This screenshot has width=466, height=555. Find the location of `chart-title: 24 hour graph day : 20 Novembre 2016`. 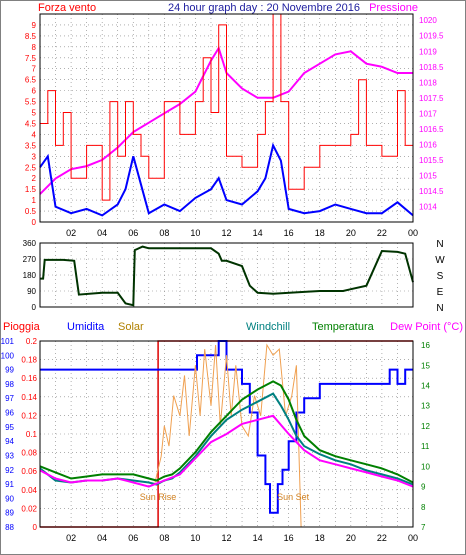

chart-title: 24 hour graph day : 20 Novembre 2016 is located at coordinates (264, 8).